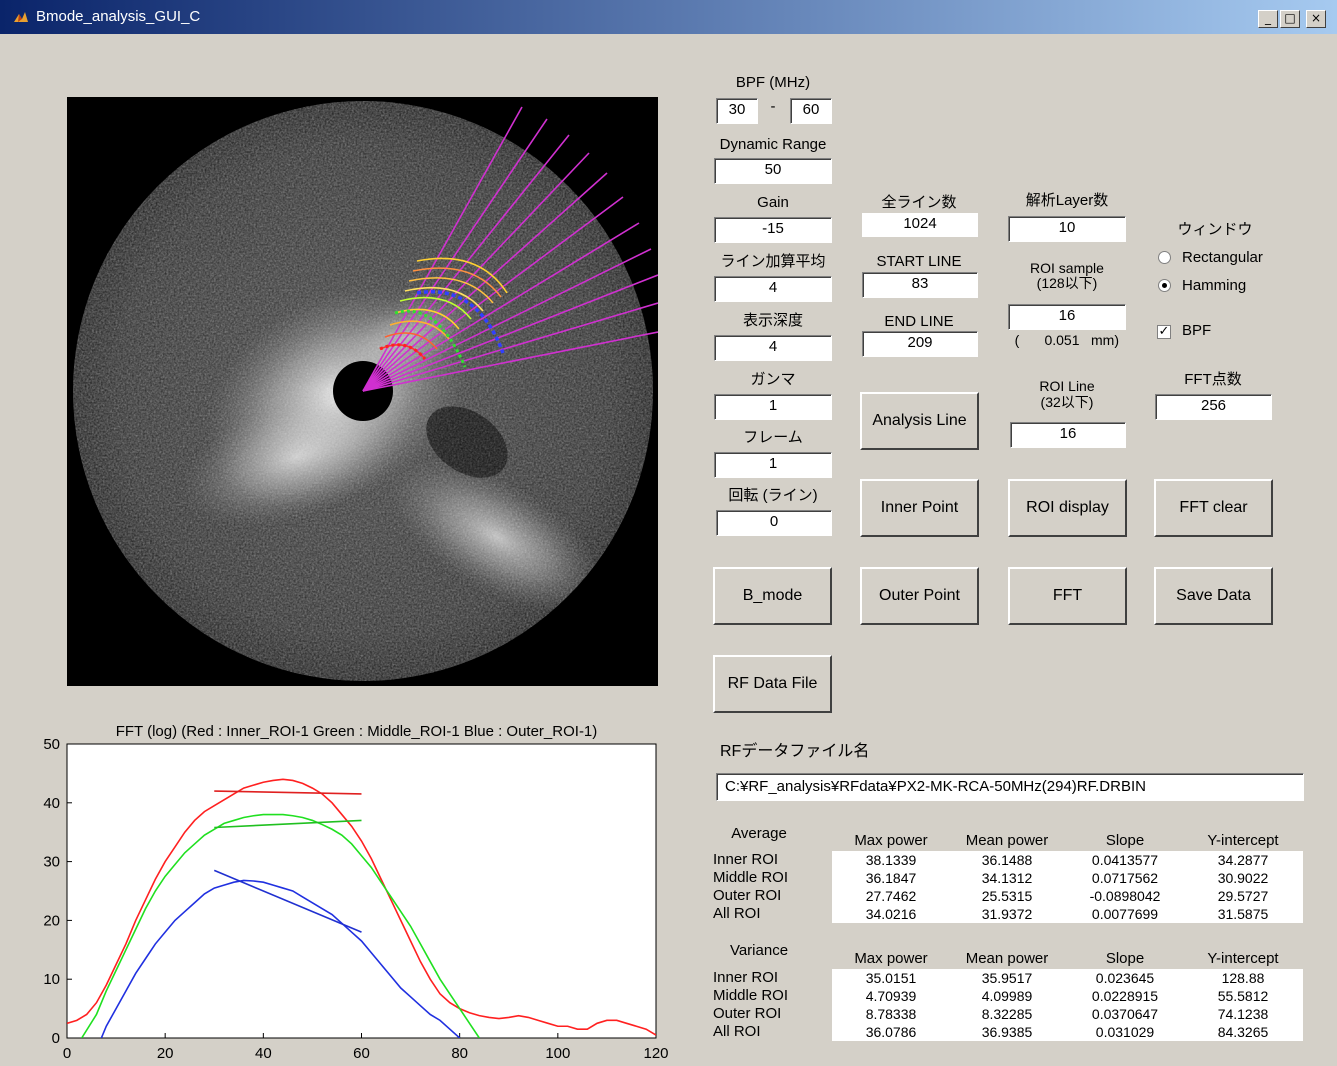 The image size is (1337, 1066). Describe the element at coordinates (759, 833) in the screenshot. I see `average-title: Average` at that location.